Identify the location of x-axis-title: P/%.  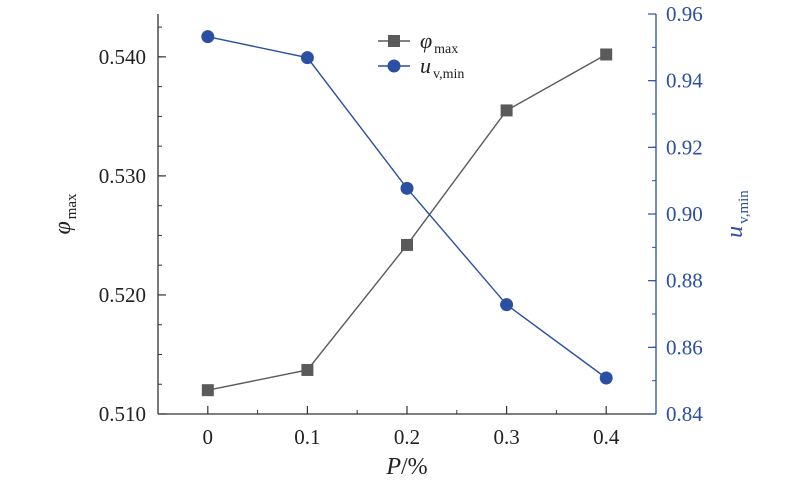
(406, 467).